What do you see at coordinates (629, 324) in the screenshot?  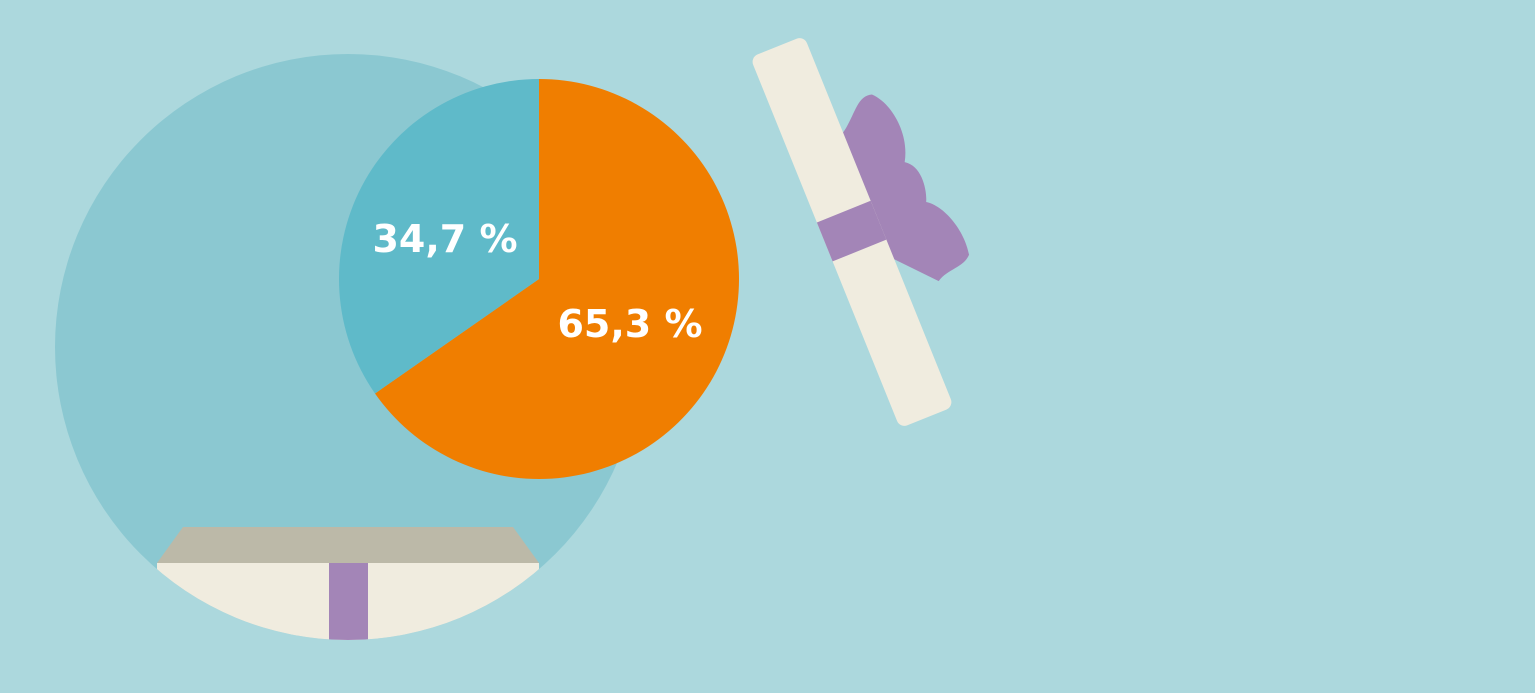 I see `slice-label-0: 65,3 %` at bounding box center [629, 324].